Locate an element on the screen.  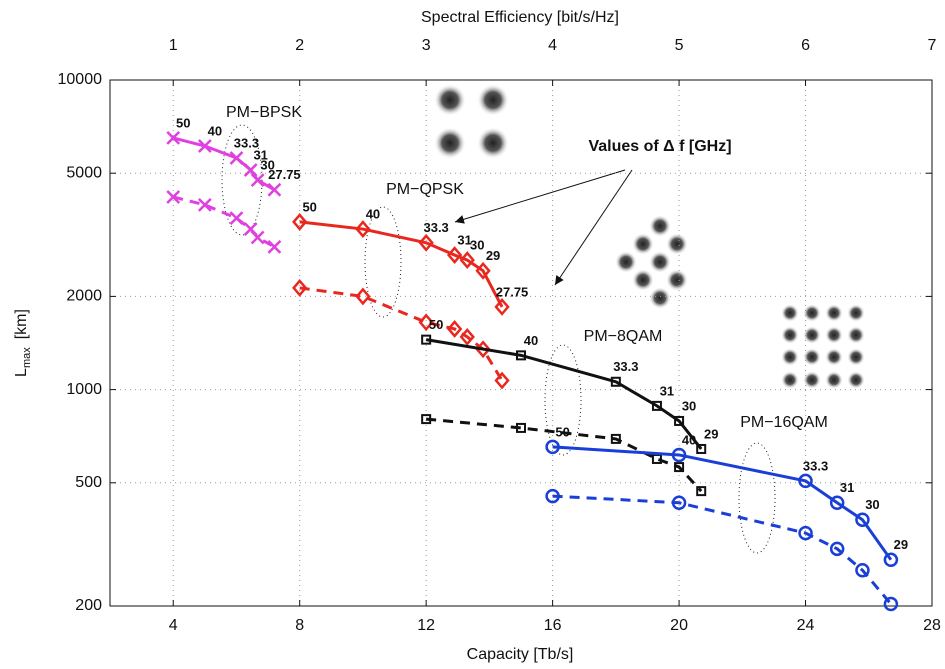
x-label: Capacity [Tb/s] is located at coordinates (520, 654).